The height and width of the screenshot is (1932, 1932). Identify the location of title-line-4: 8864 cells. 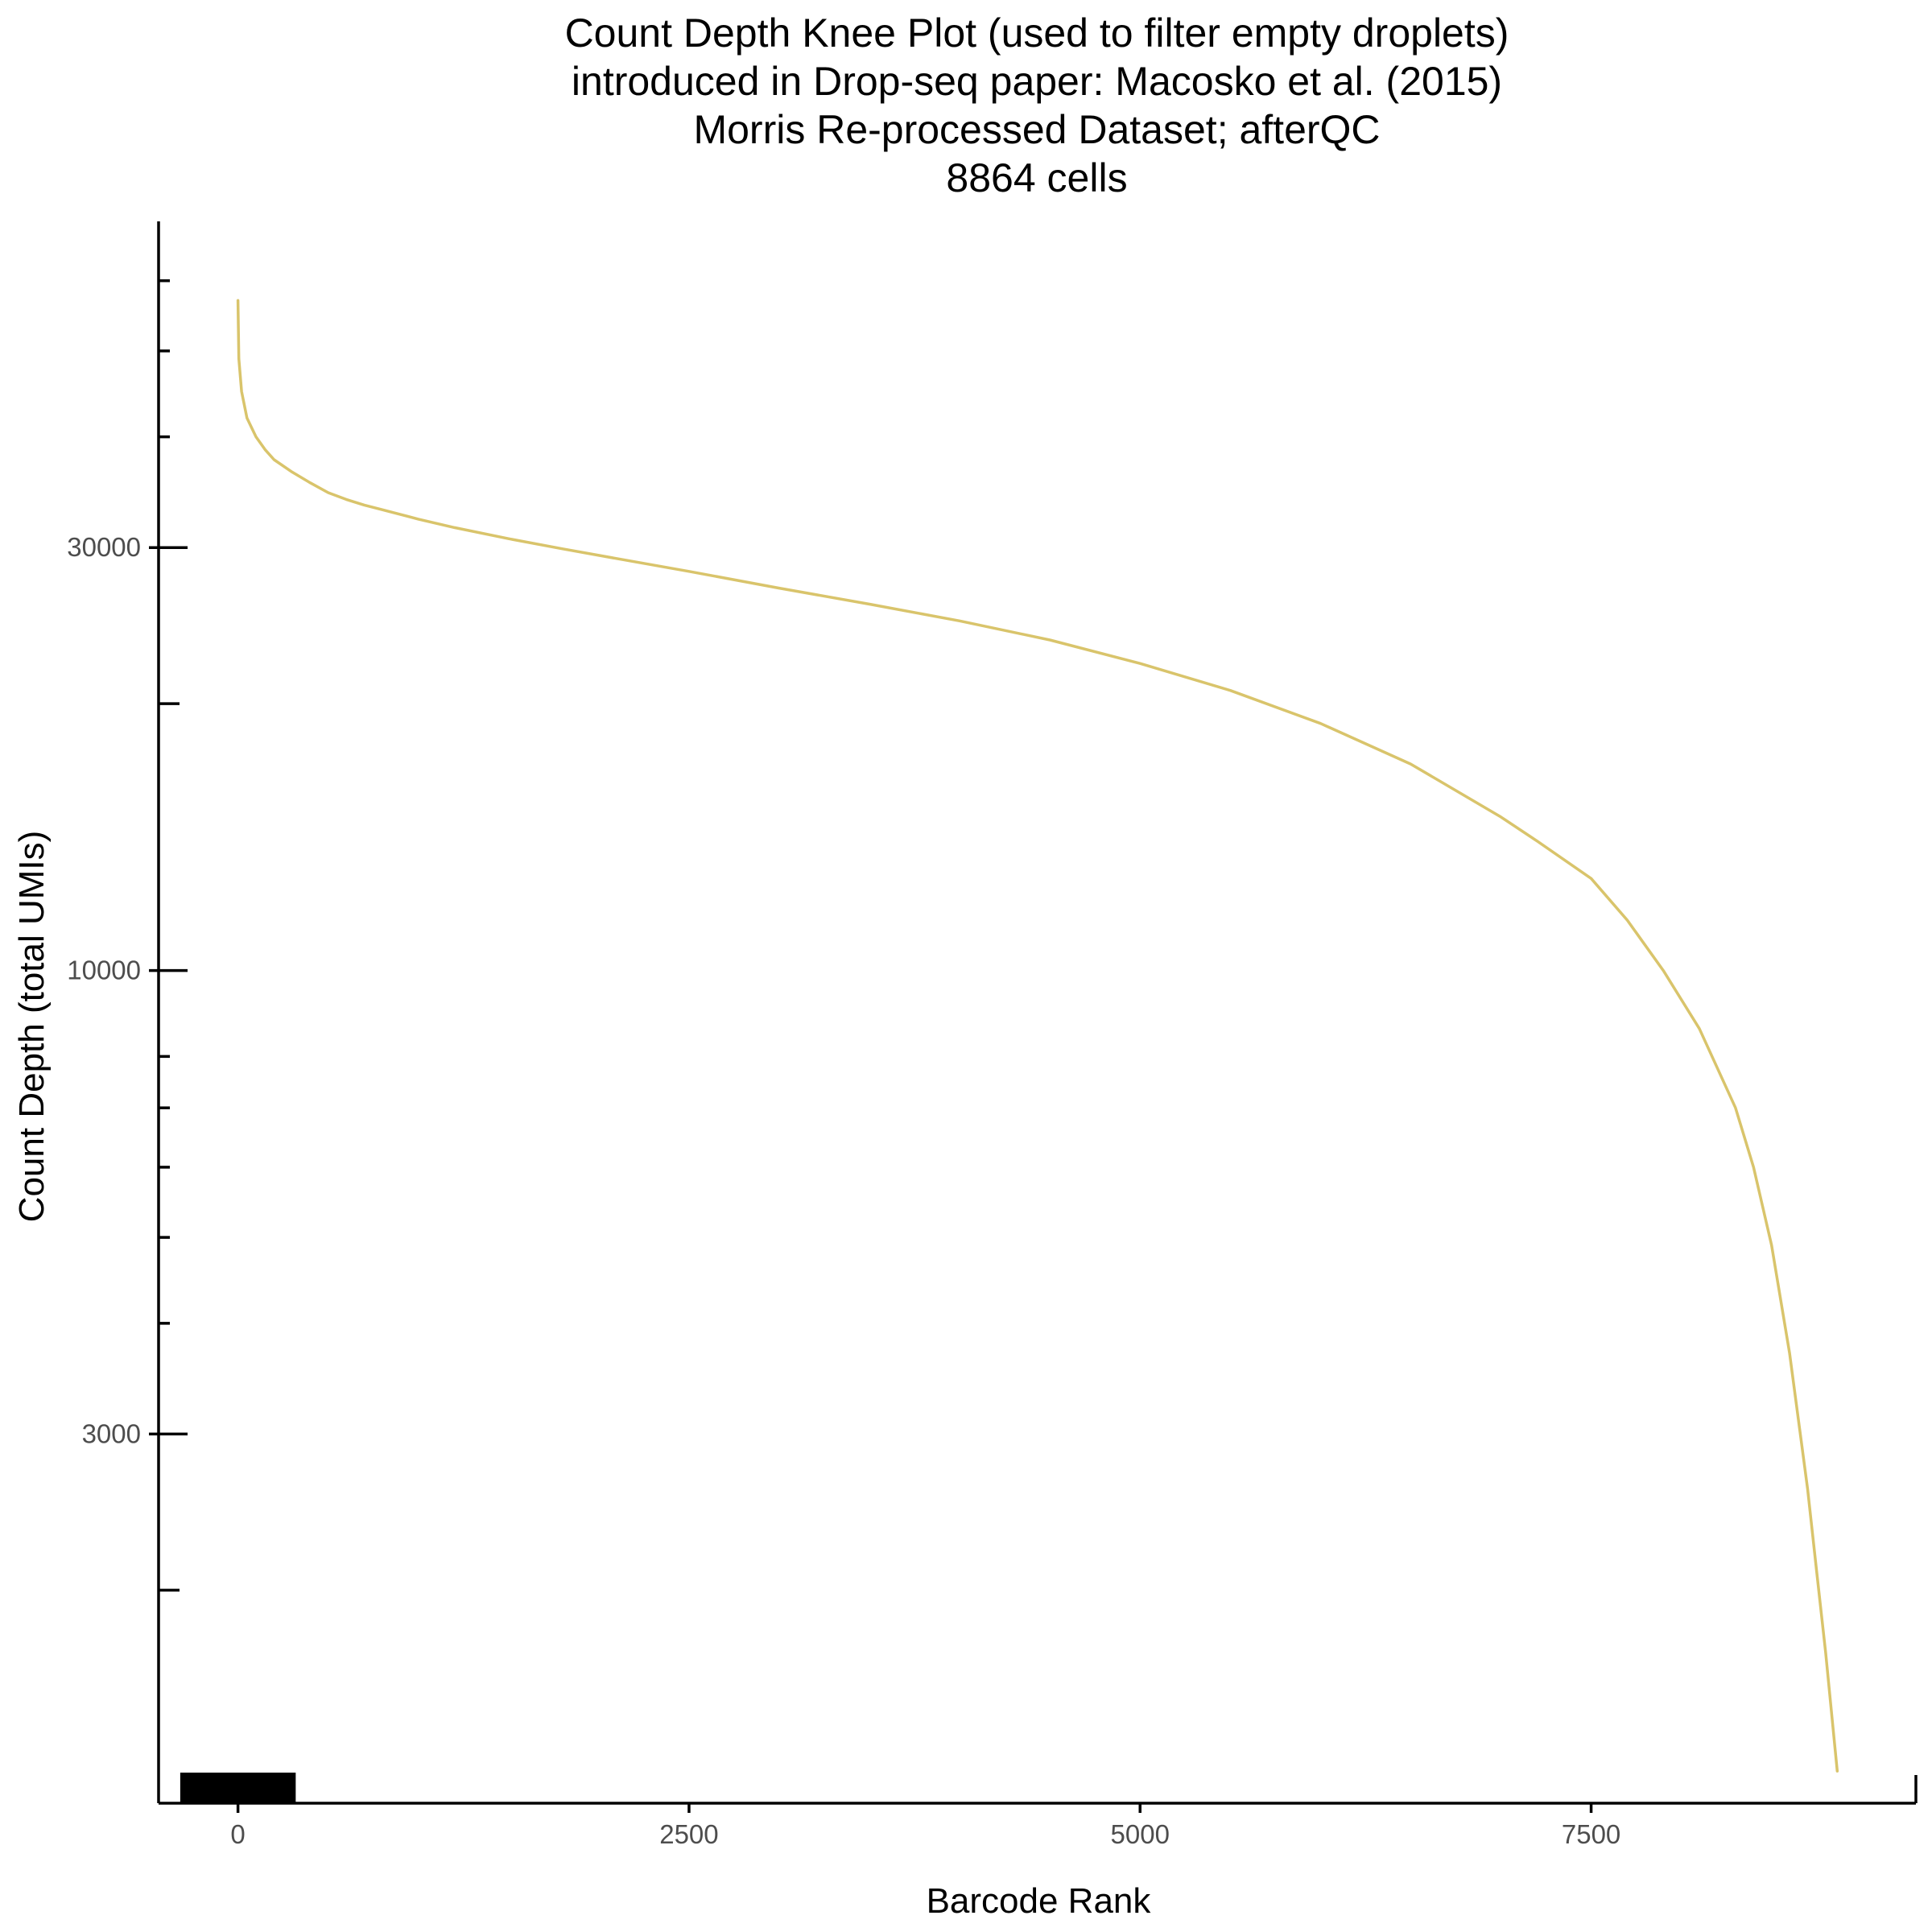
(1036, 177).